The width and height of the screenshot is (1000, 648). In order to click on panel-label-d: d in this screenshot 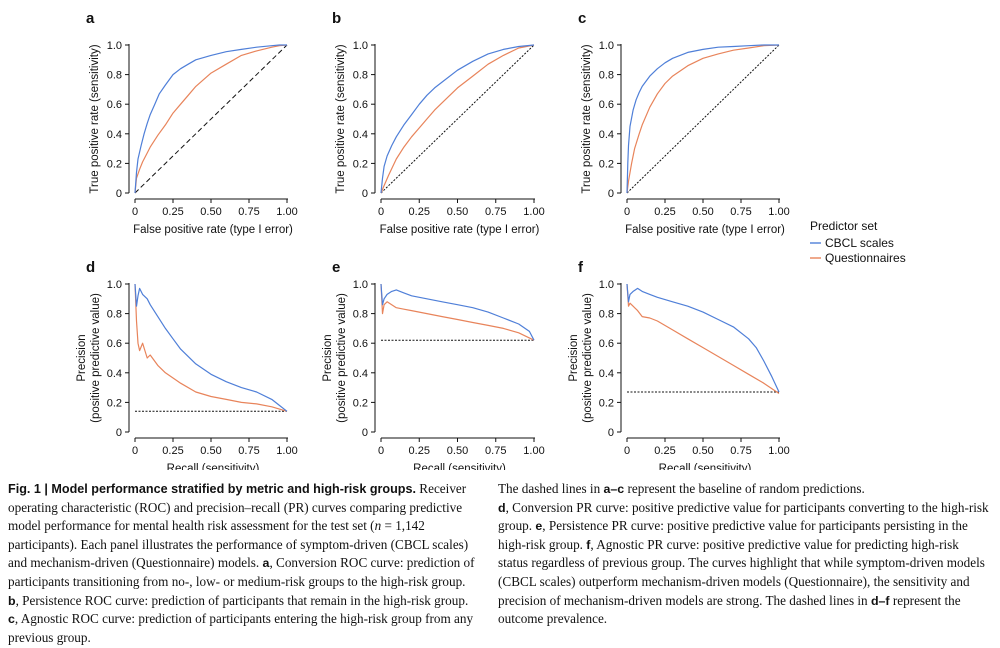, I will do `click(90, 267)`.